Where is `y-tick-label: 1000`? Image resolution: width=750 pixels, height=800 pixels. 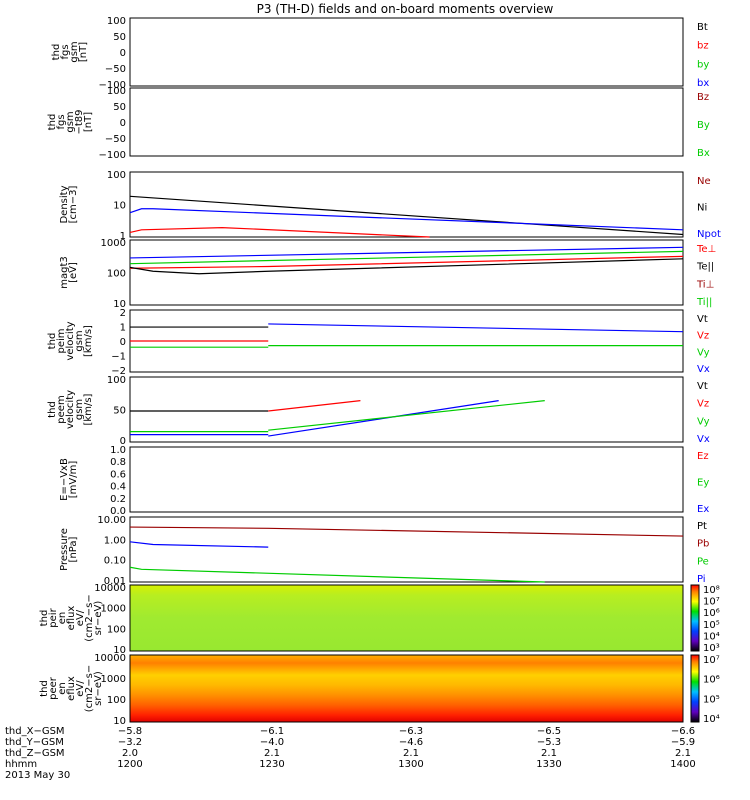
y-tick-label: 1000 is located at coordinates (113, 609).